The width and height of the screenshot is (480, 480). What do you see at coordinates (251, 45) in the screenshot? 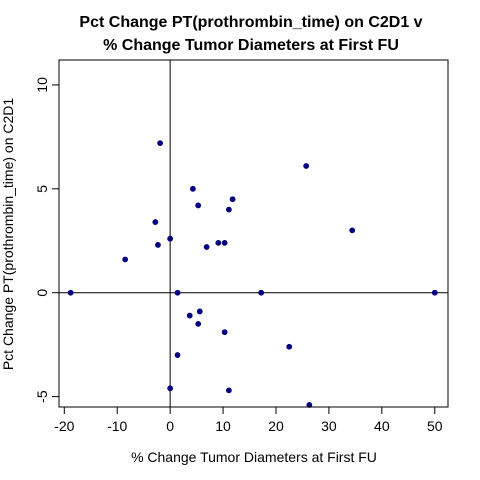
I see `chart-title-line-2: % Change Tumor Diameters at First FU` at bounding box center [251, 45].